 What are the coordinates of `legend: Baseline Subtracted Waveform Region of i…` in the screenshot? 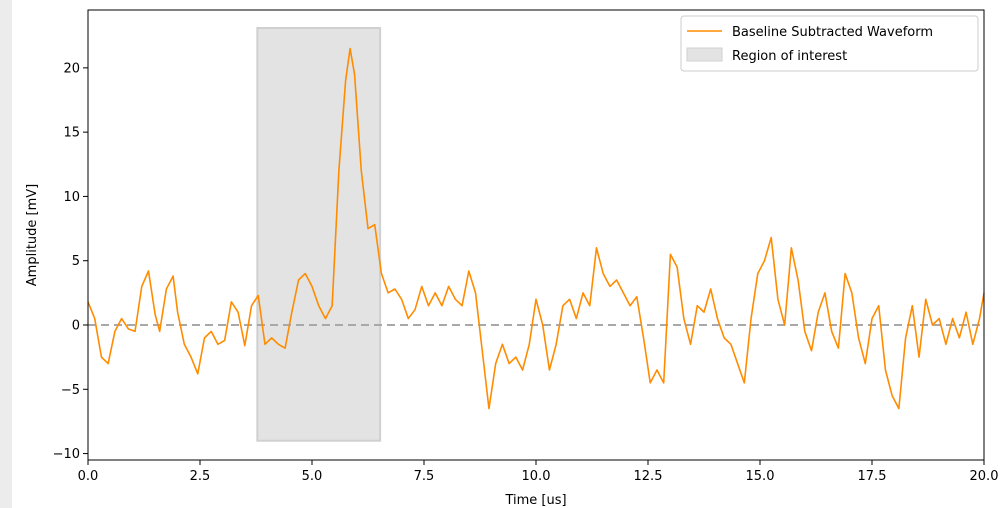 It's located at (829, 43).